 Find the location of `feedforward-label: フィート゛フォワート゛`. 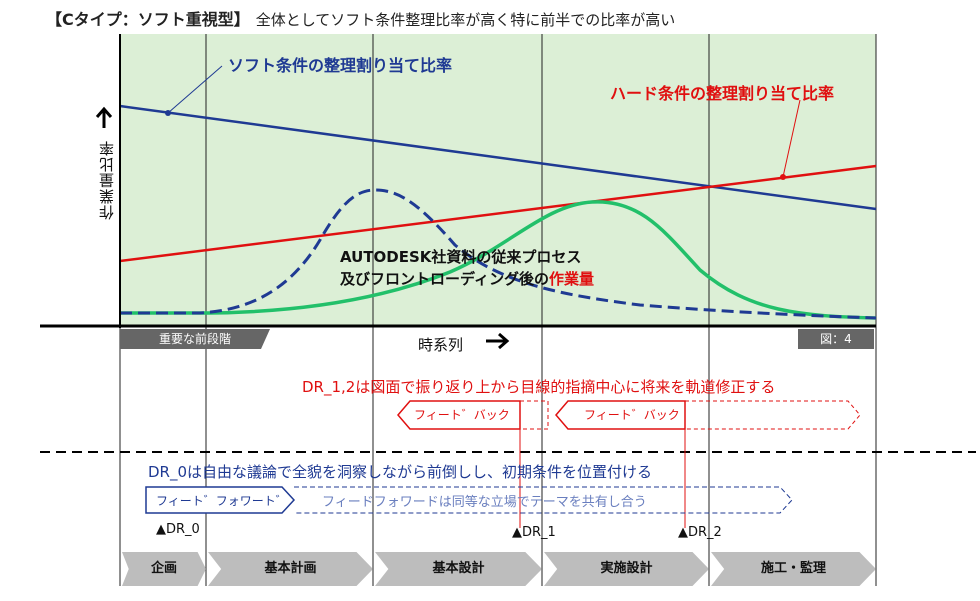

feedforward-label: フィート゛フォワート゛ is located at coordinates (222, 501).